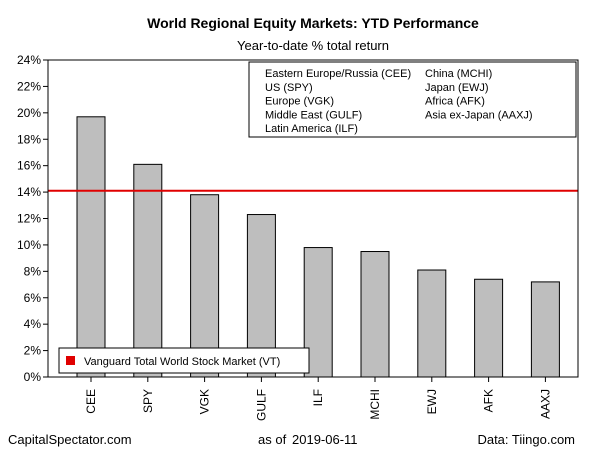 The height and width of the screenshot is (450, 600). I want to click on x-tick-label: AFK, so click(489, 400).